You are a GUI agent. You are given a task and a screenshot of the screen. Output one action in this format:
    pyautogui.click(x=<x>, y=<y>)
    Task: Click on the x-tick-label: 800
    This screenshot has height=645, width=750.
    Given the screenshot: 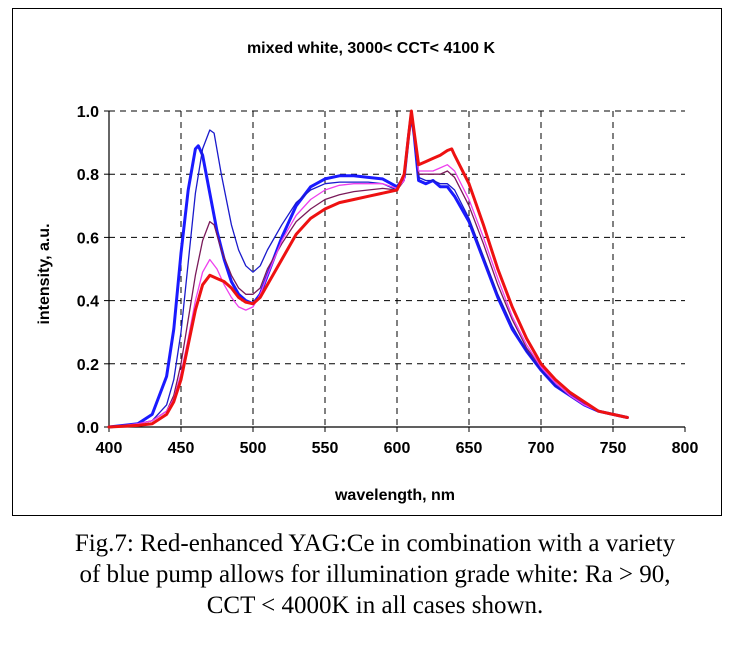 What is the action you would take?
    pyautogui.click(x=685, y=448)
    